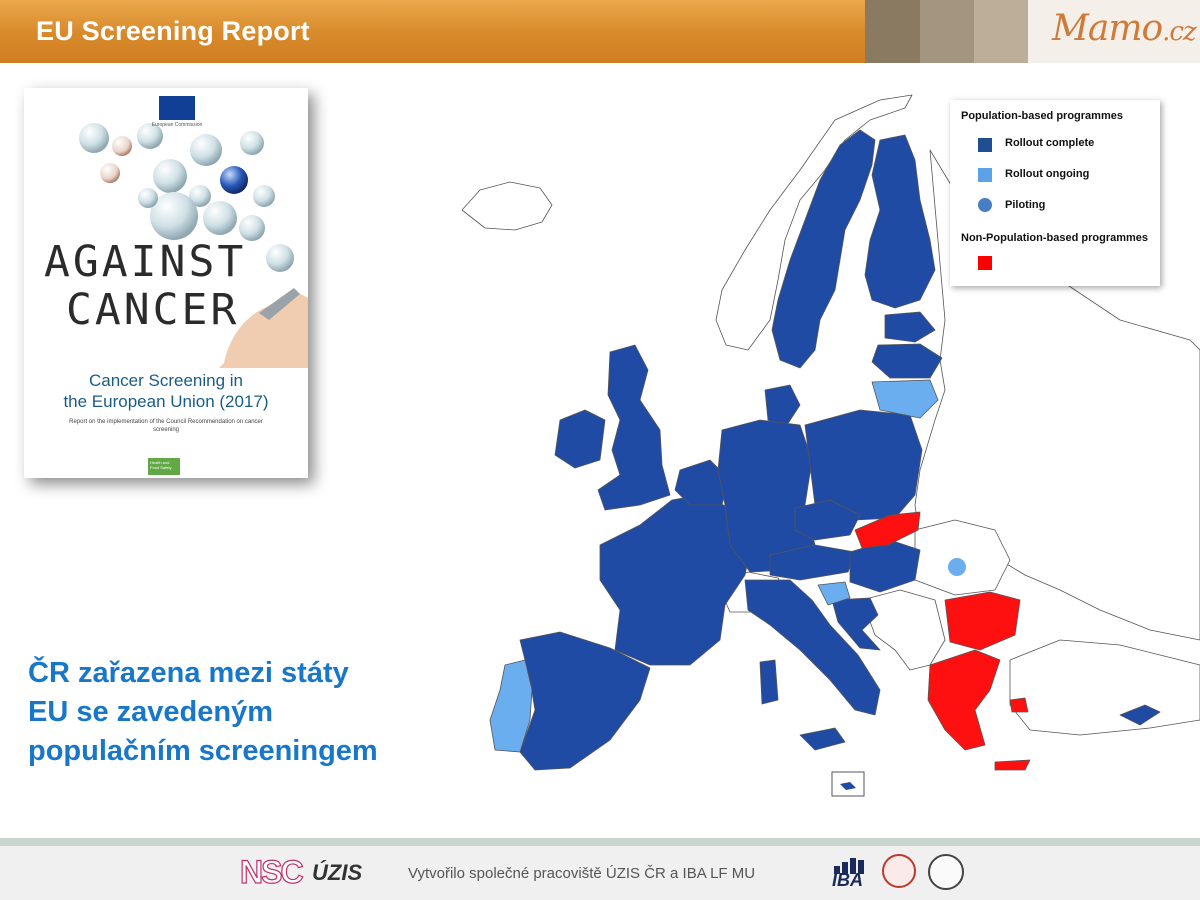  What do you see at coordinates (822, 739) in the screenshot?
I see `country-sicily` at bounding box center [822, 739].